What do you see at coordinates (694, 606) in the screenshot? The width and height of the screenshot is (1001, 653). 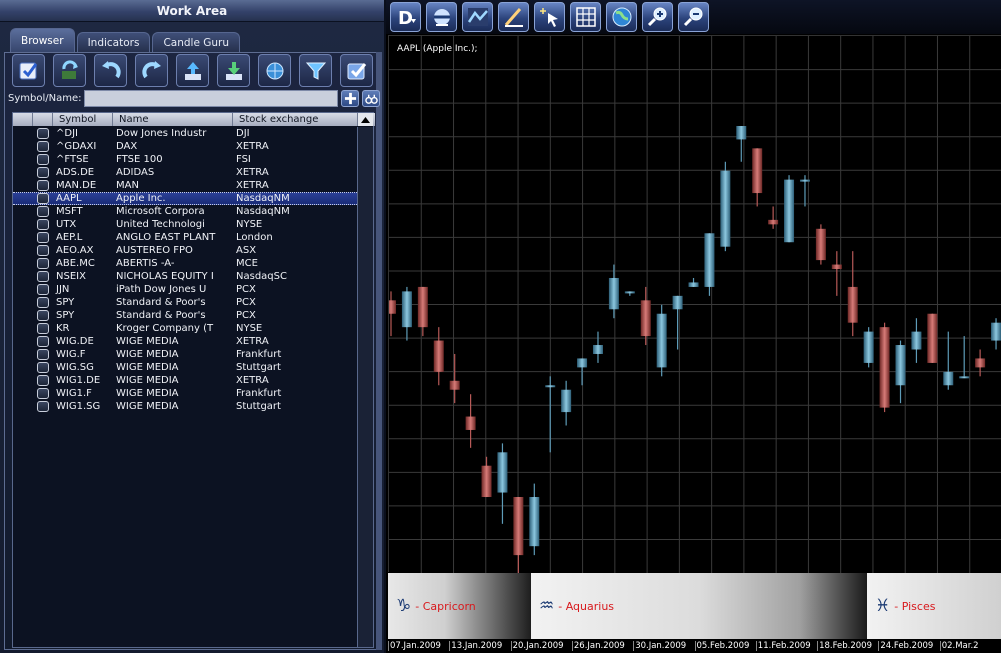 I see `zodiac-band: ♑ - Capricorn ♒ - Aquarius ♓ - Pisces` at bounding box center [694, 606].